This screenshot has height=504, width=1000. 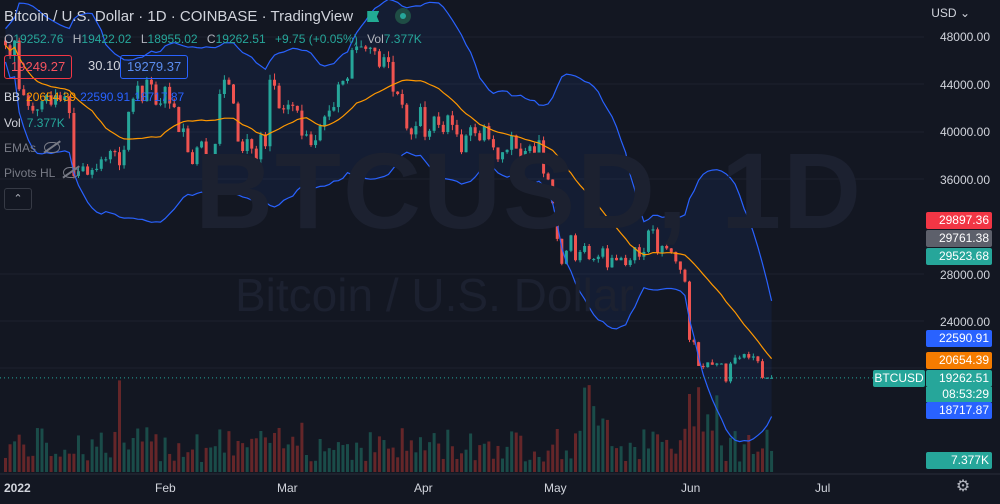 What do you see at coordinates (42, 173) in the screenshot?
I see `pivots-legend: Pivots HL` at bounding box center [42, 173].